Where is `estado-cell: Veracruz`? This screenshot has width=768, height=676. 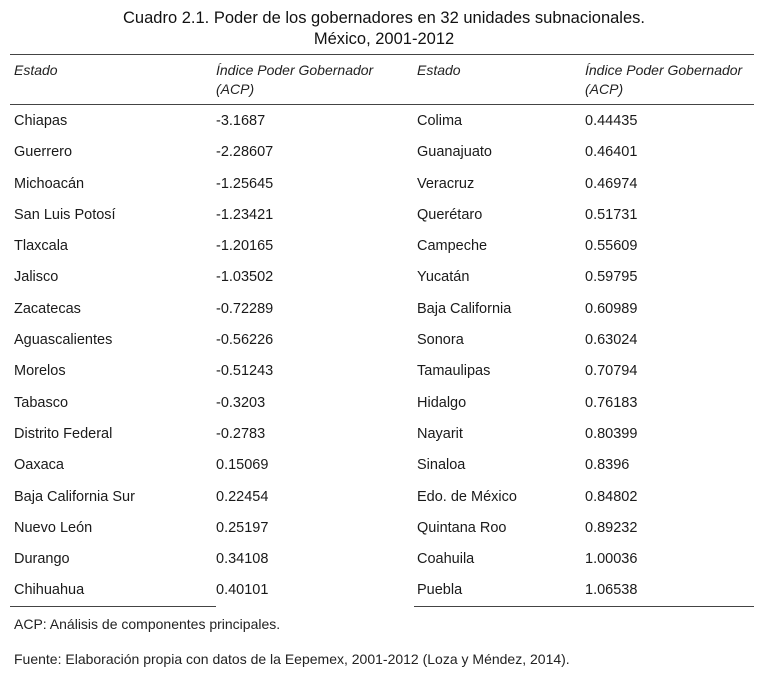
estado-cell: Veracruz is located at coordinates (446, 183).